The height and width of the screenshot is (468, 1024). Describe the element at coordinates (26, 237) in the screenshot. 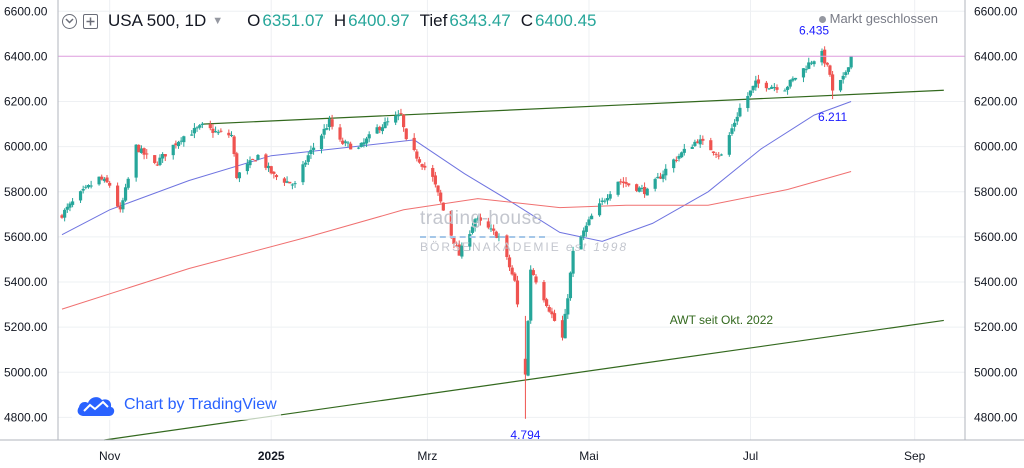

I see `y-tick-label-left: 5600.00` at that location.